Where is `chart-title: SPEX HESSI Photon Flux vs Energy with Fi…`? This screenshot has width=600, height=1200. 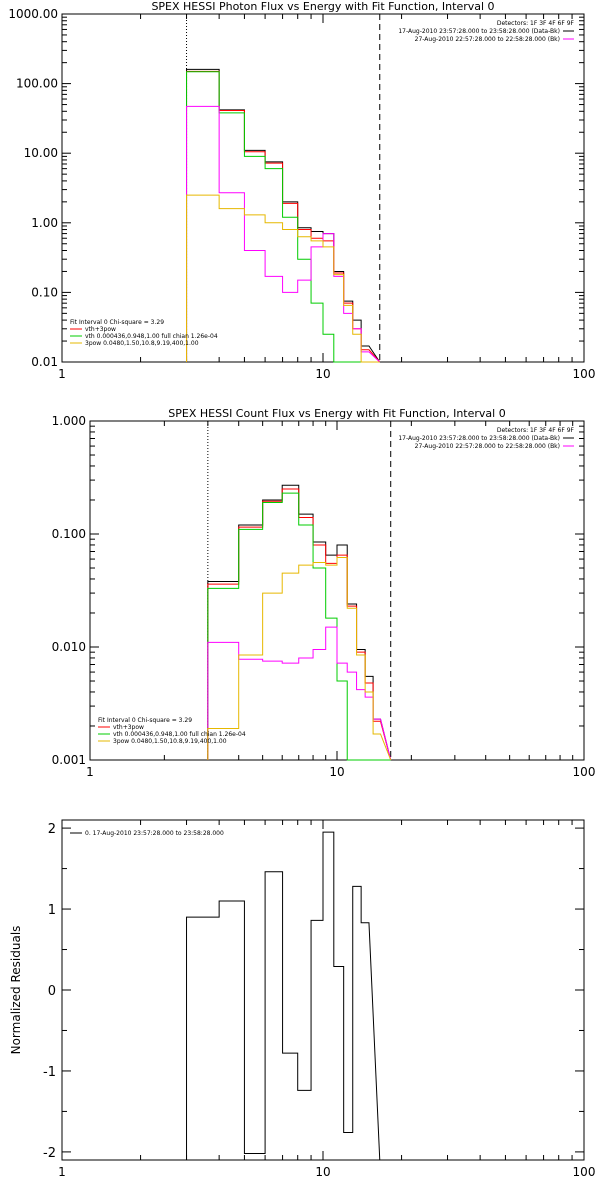 chart-title: SPEX HESSI Photon Flux vs Energy with Fi… is located at coordinates (322, 6).